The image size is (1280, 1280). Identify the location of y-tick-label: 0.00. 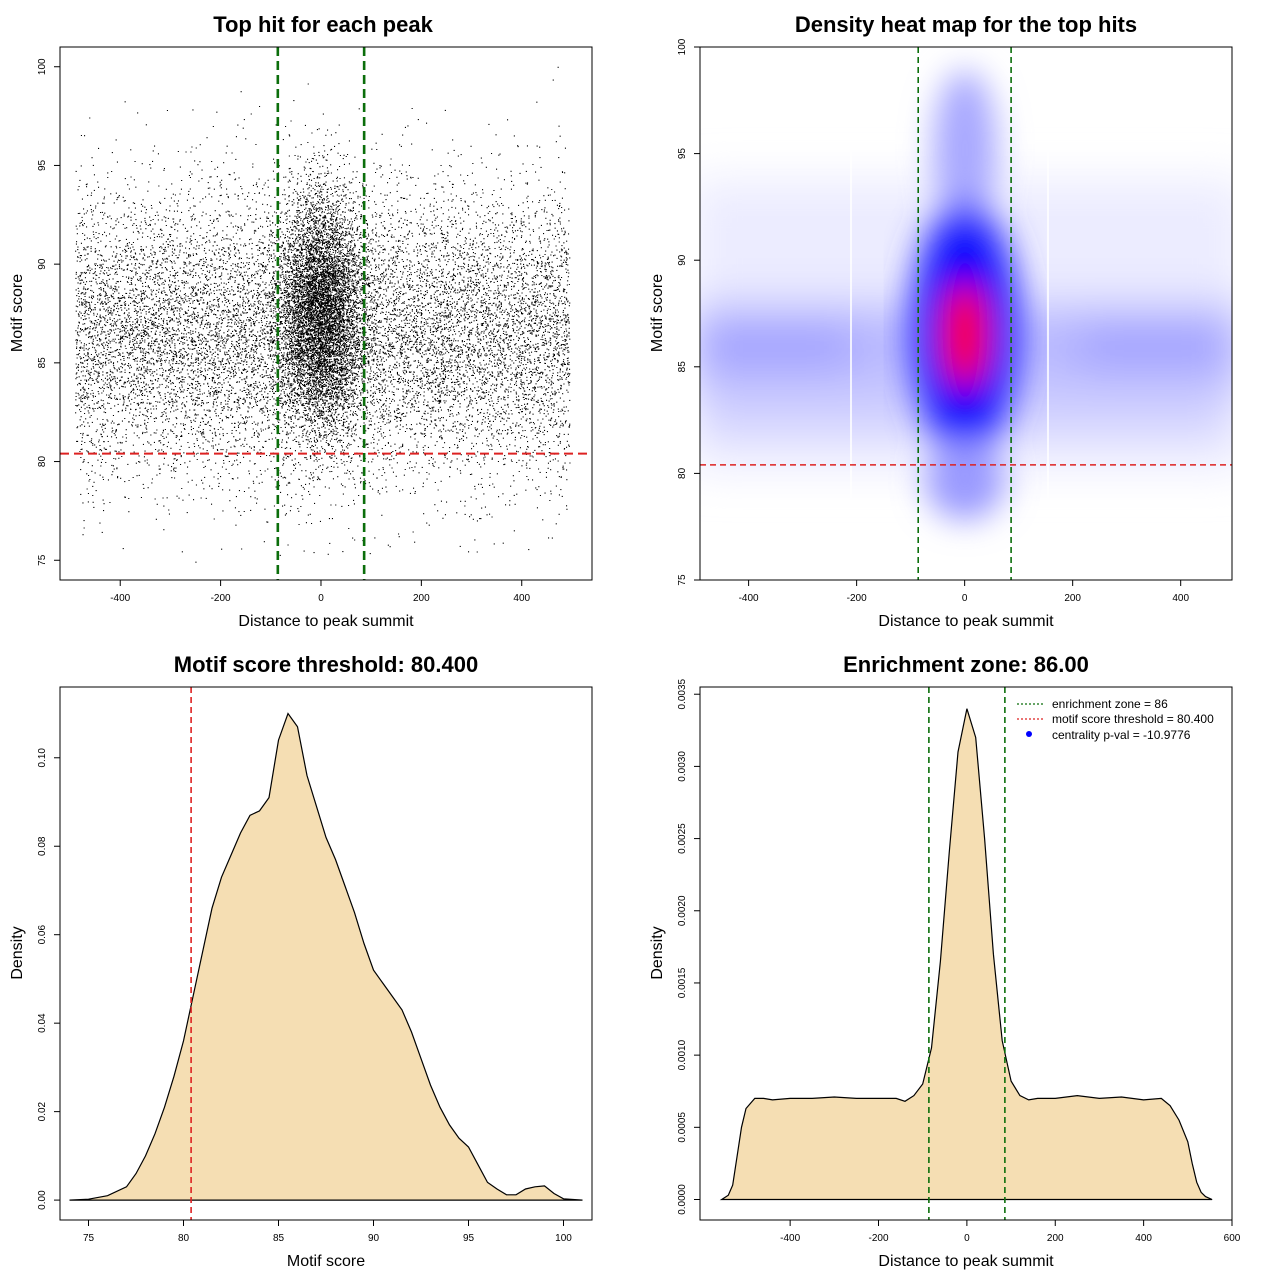
(42, 1200).